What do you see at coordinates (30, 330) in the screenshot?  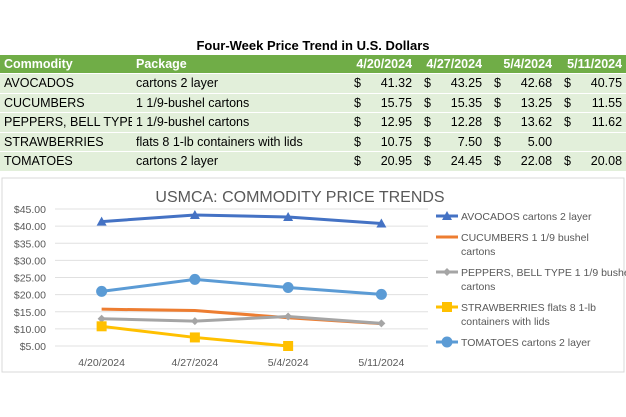 I see `y-tick-label: $10.00` at bounding box center [30, 330].